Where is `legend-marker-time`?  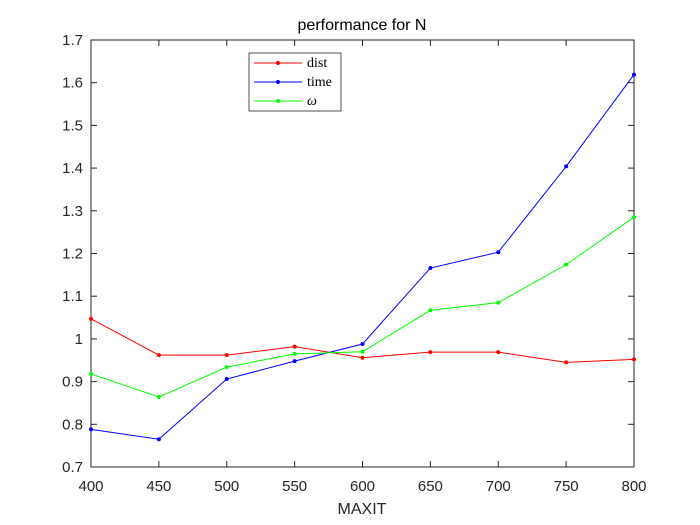 legend-marker-time is located at coordinates (278, 82).